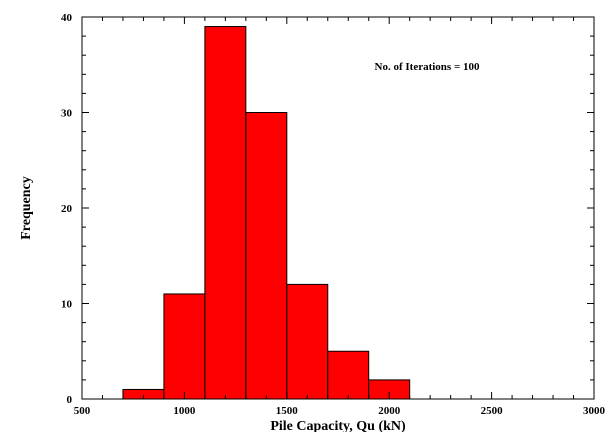 This screenshot has height=432, width=613. I want to click on x-tick-label: 1500, so click(287, 411).